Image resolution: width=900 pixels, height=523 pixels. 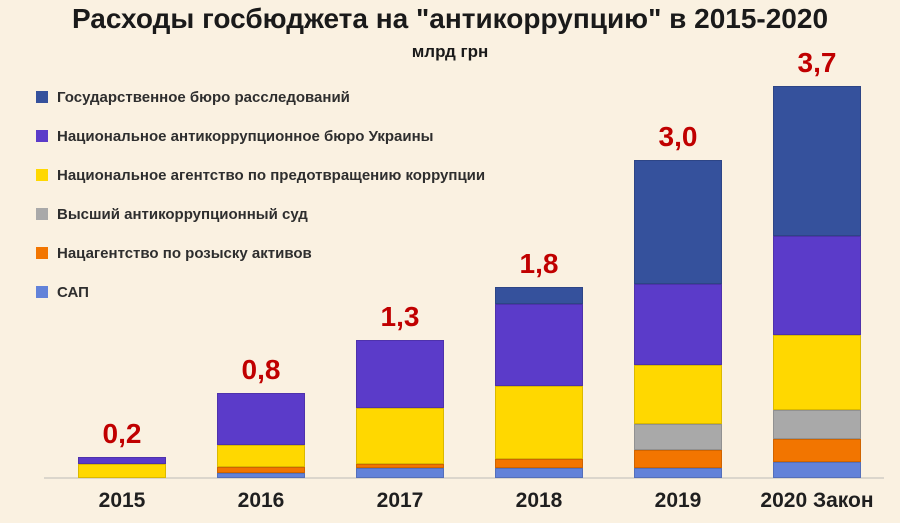 I want to click on bar-segment-napc-2016, so click(x=261, y=456).